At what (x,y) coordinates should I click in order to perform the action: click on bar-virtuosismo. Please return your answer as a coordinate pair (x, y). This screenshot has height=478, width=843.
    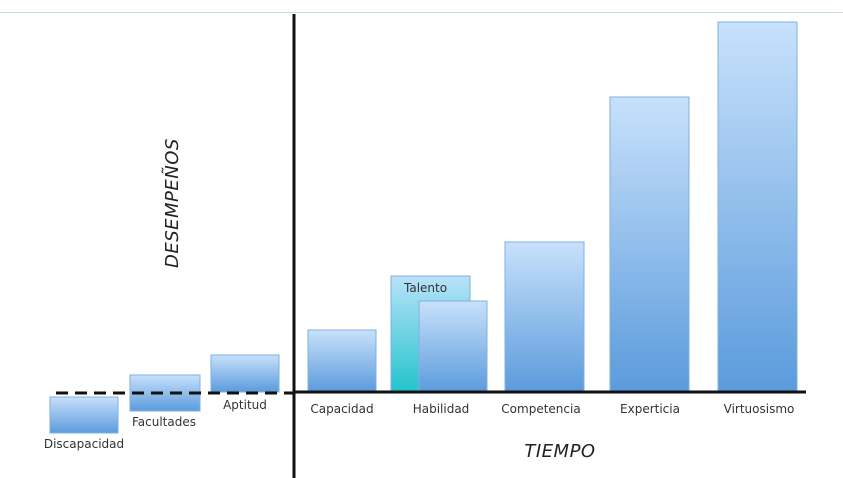
    Looking at the image, I should click on (757, 207).